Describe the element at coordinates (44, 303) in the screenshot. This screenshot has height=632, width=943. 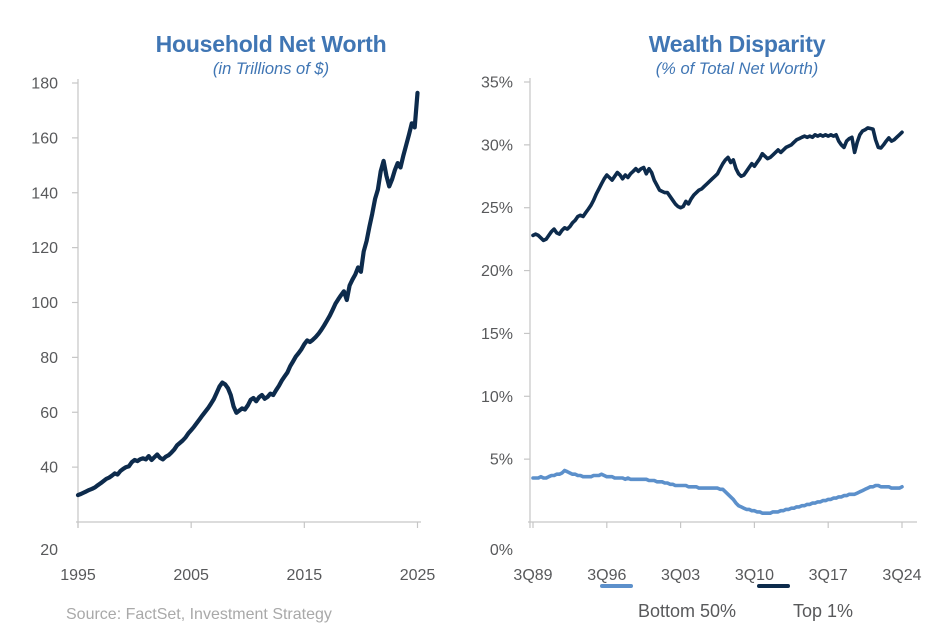
I see `y-tick-label: 100` at that location.